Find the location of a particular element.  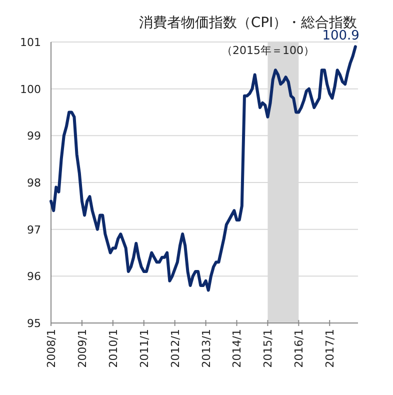

y-tick-label: 100 is located at coordinates (30, 89).